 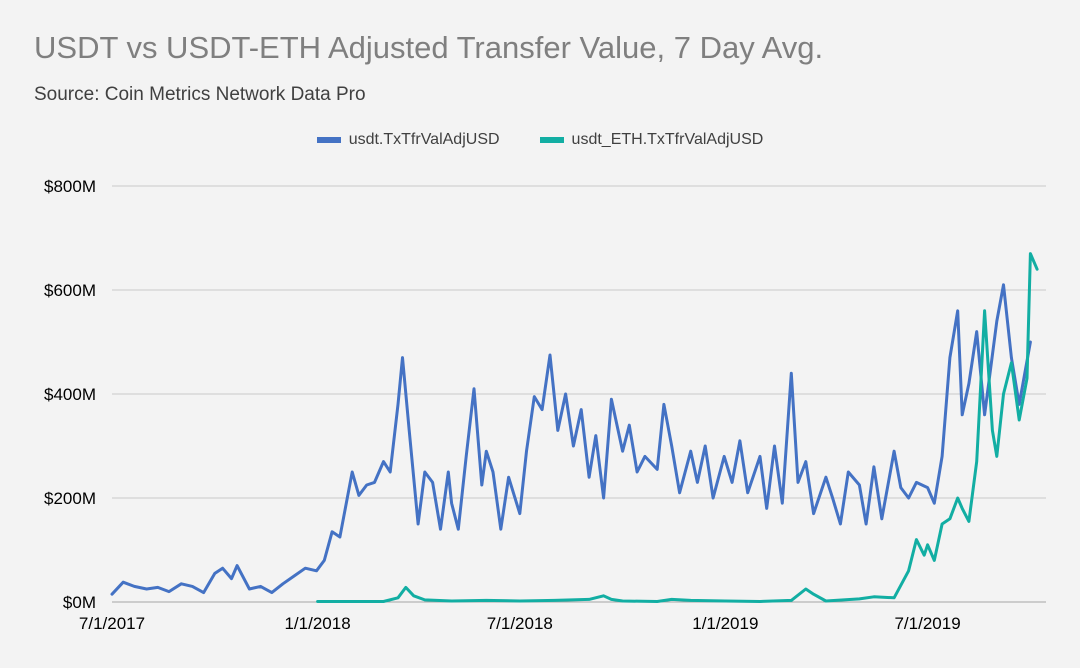 I want to click on legend-item-eth: usdt_ETH.TxTfrValAdjUSD, so click(x=651, y=140).